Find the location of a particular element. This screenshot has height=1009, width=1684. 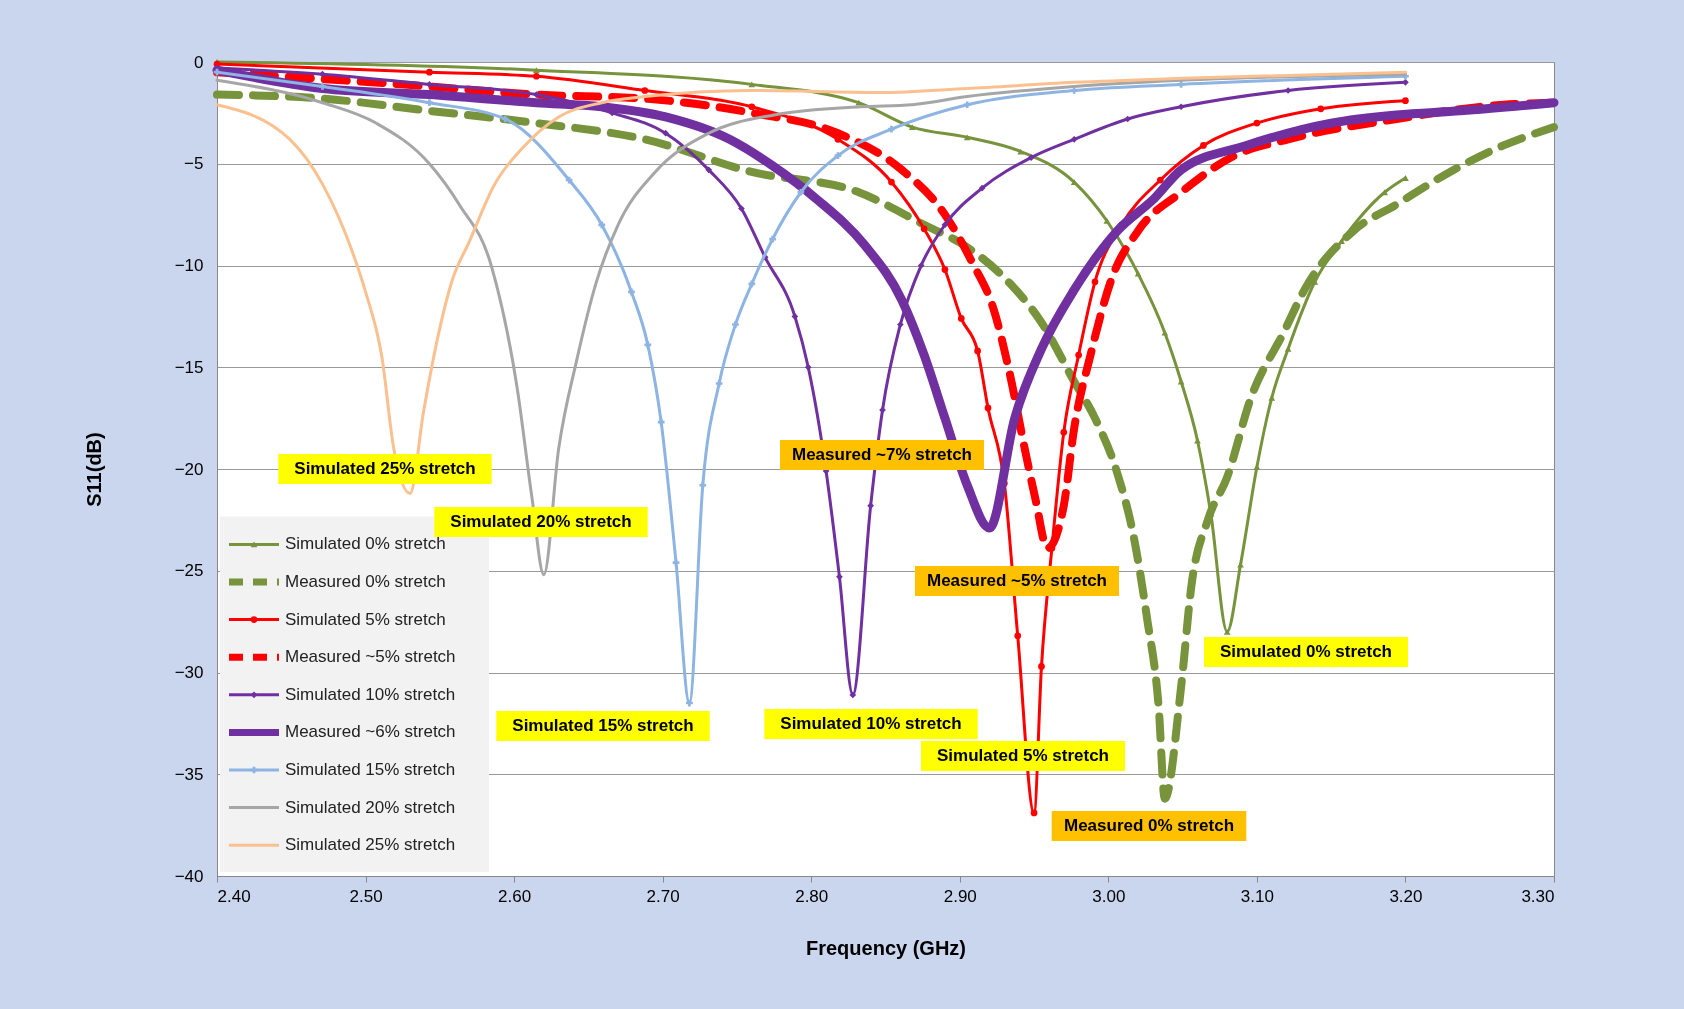

x-tick-label: 2.60 is located at coordinates (515, 896).